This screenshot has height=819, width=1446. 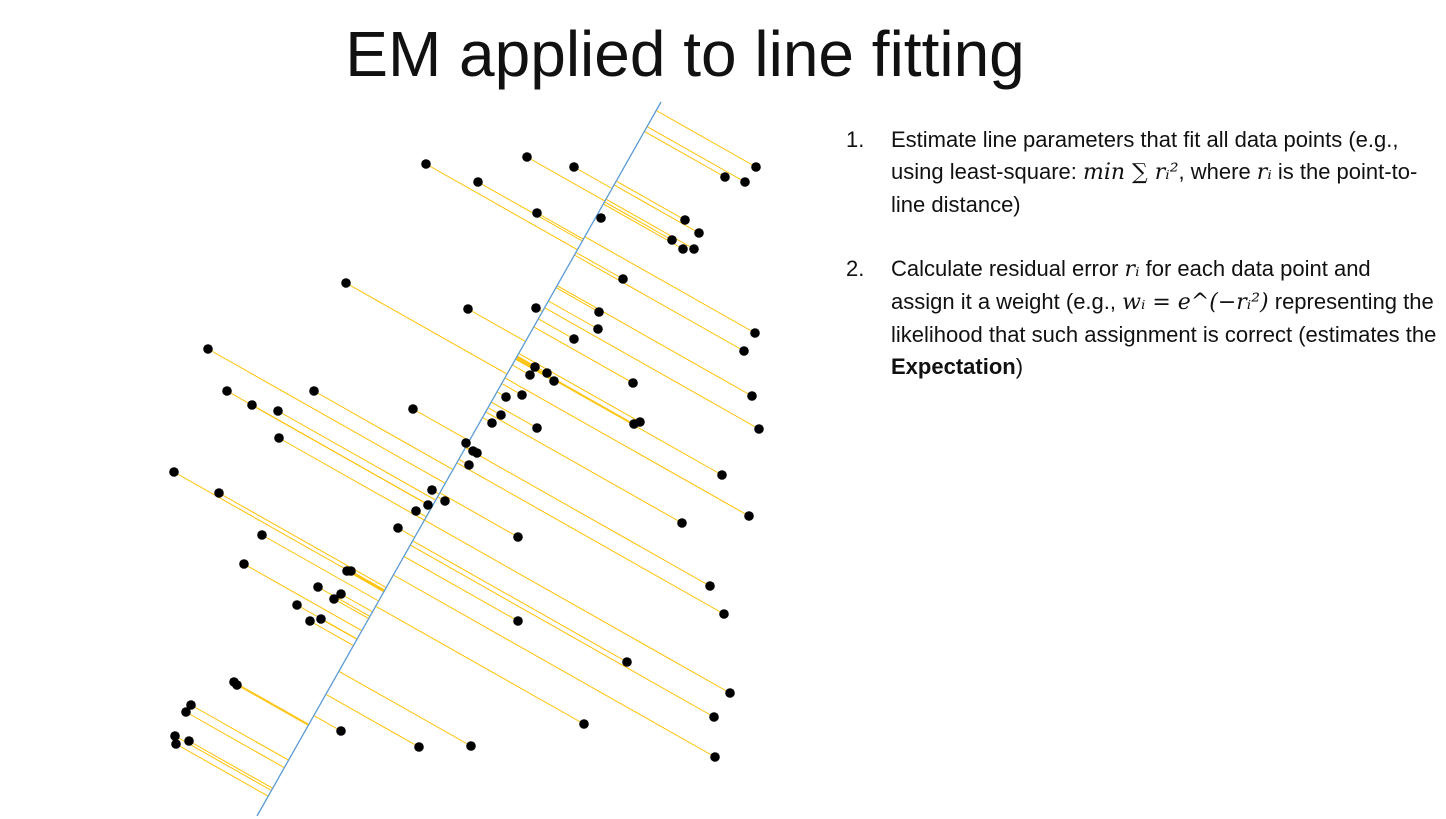 I want to click on weight-formula: wᵢ = e^(−rᵢ²), so click(x=1195, y=302).